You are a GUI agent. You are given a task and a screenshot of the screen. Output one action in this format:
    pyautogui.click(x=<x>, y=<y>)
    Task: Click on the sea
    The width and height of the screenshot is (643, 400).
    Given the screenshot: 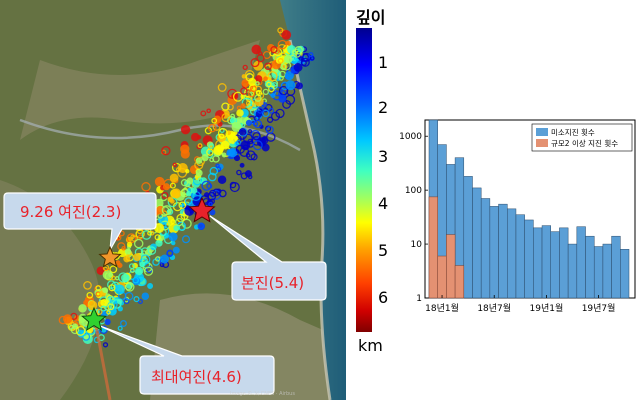 What is the action you would take?
    pyautogui.click(x=313, y=200)
    